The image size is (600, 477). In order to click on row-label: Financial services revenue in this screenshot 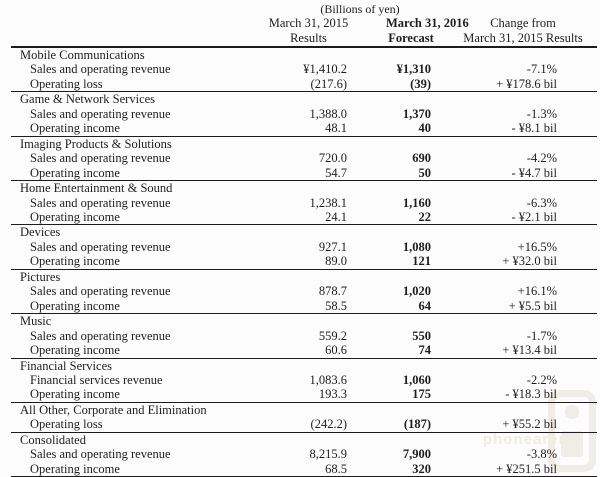, I will do `click(96, 379)`.